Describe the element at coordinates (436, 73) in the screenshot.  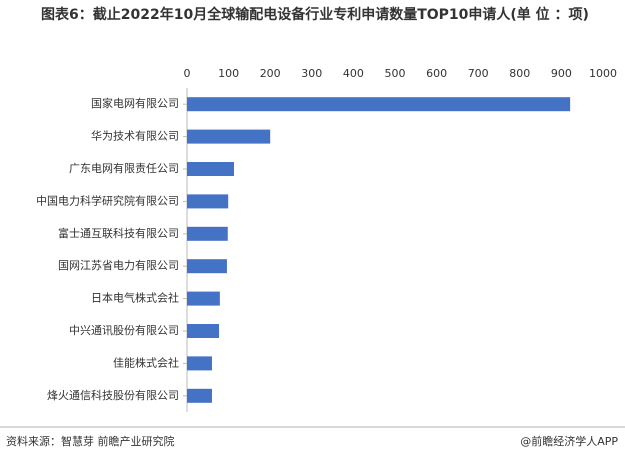
I see `x-tick-label: 600` at that location.